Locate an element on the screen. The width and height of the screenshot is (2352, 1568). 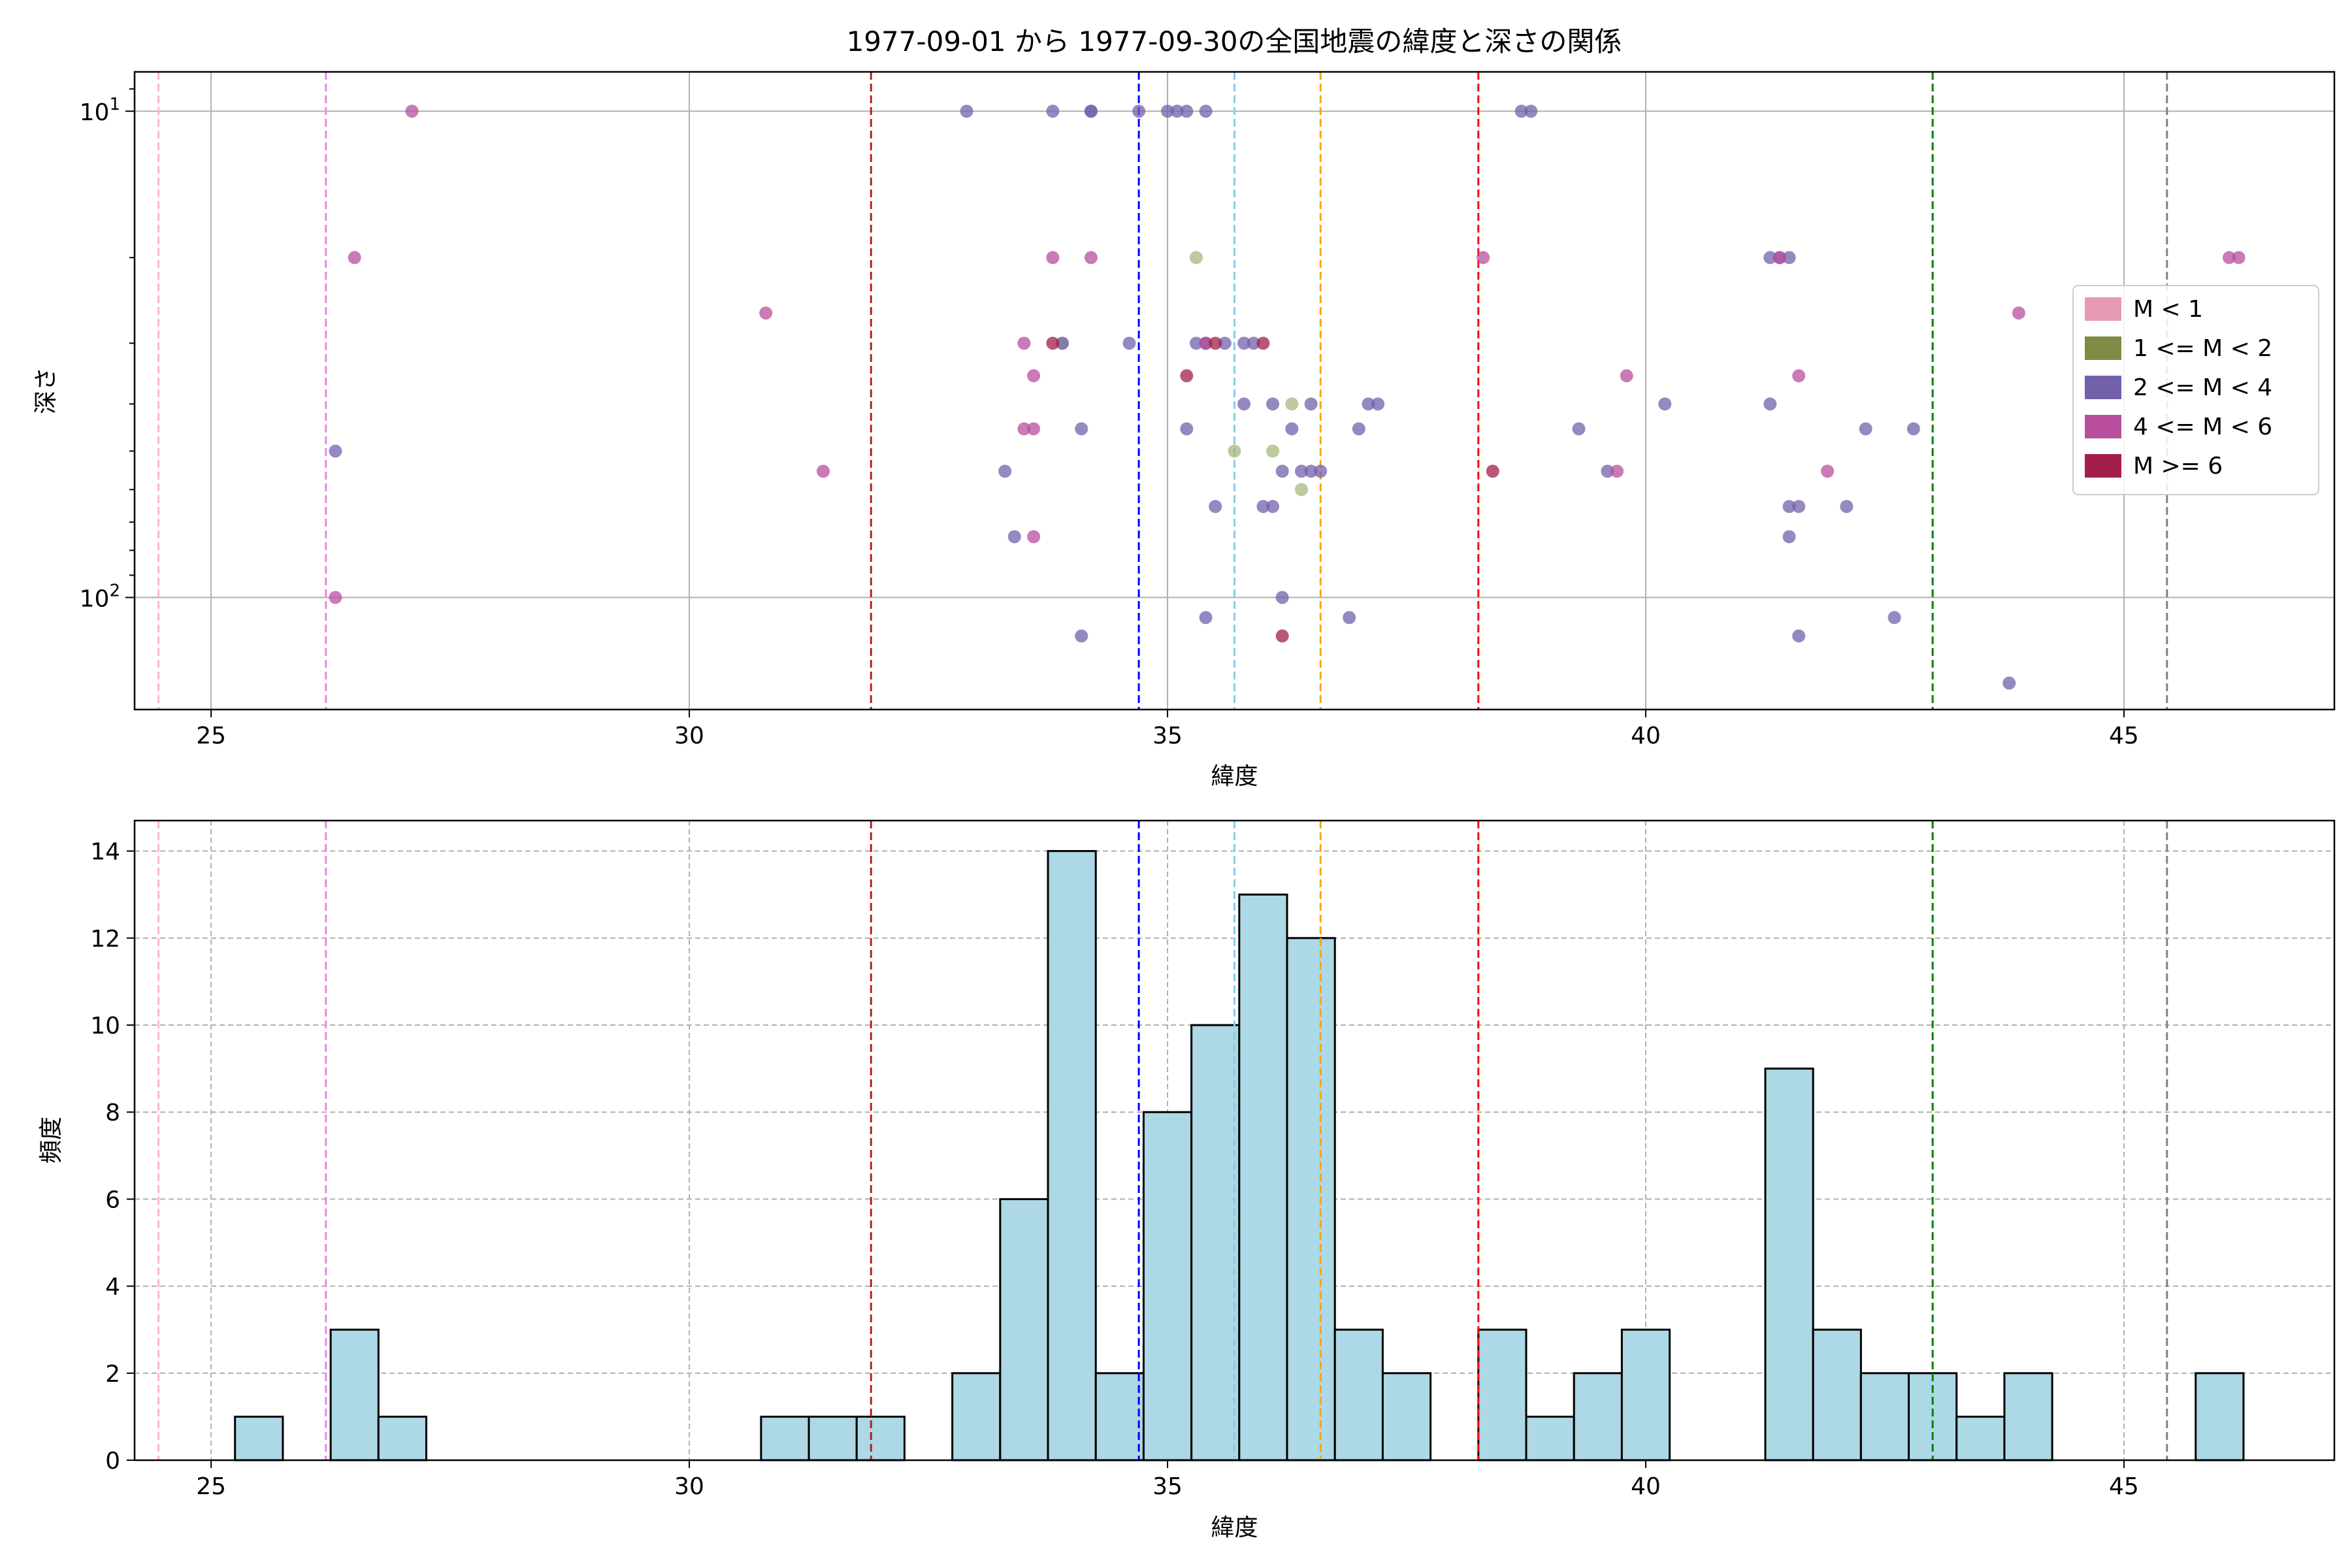
legend-label: M >= 6 is located at coordinates (2178, 466).